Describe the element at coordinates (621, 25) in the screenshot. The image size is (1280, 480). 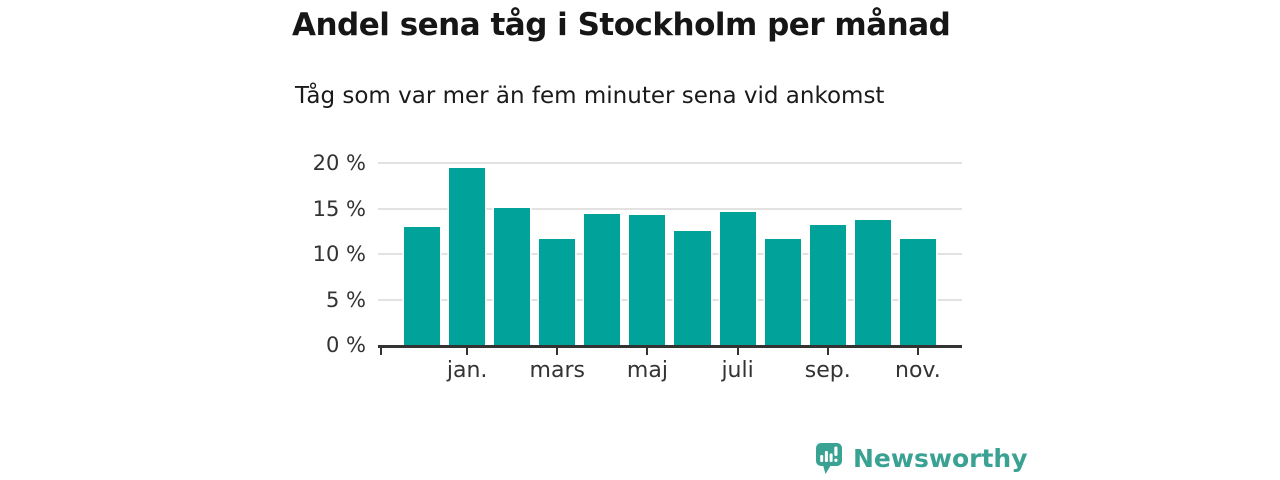
I see `page-title: Andel sena tåg i Stockholm per månad` at that location.